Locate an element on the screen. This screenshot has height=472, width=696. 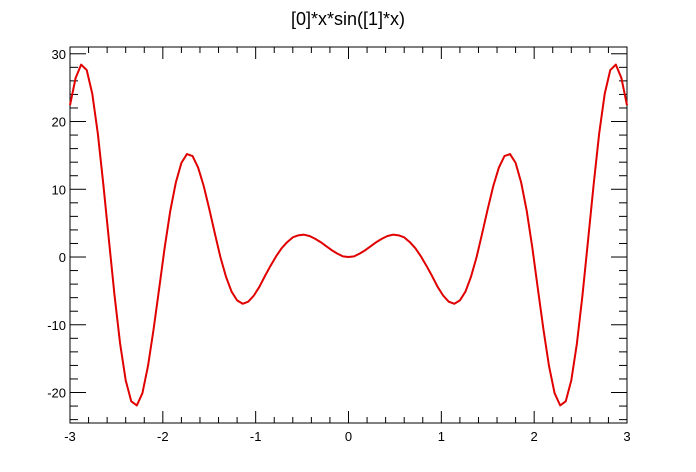
y-tick-label: -20 is located at coordinates (56, 393).